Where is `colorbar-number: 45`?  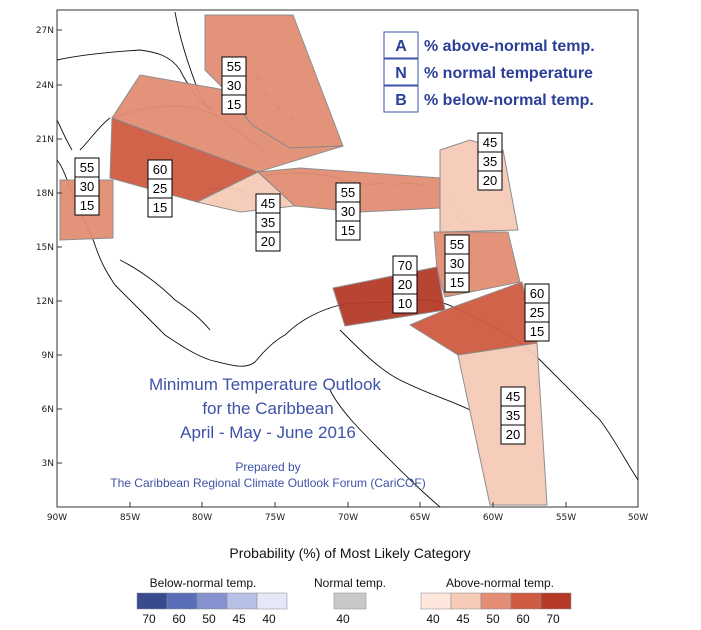
colorbar-number: 45 is located at coordinates (463, 619).